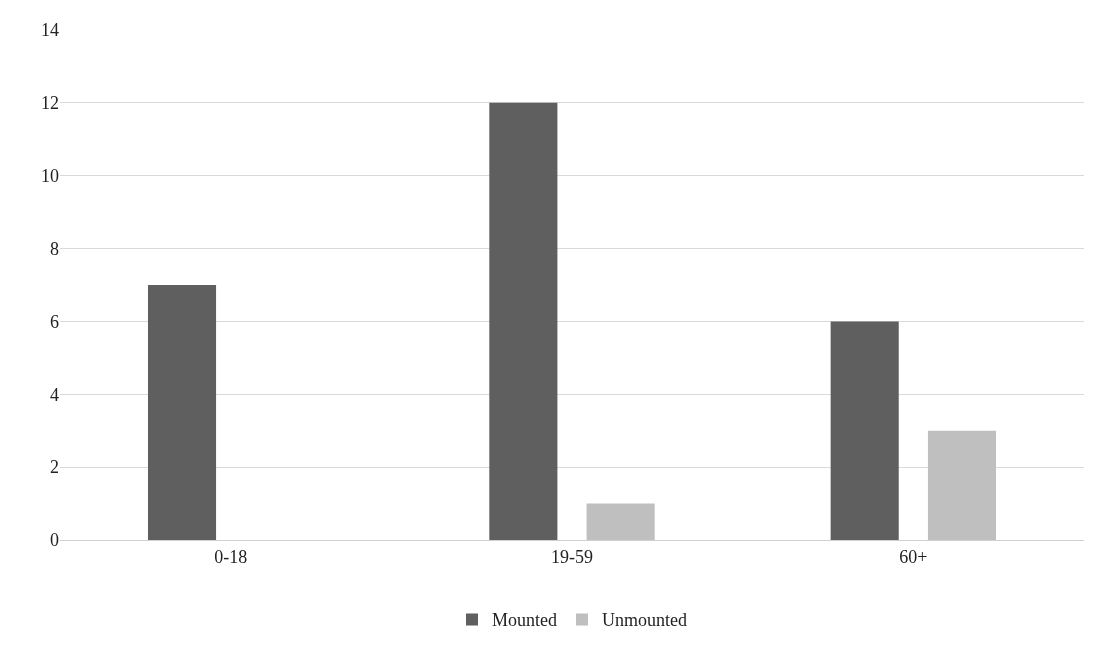 Image resolution: width=1109 pixels, height=650 pixels. Describe the element at coordinates (50, 176) in the screenshot. I see `y-tick-label: 10` at that location.